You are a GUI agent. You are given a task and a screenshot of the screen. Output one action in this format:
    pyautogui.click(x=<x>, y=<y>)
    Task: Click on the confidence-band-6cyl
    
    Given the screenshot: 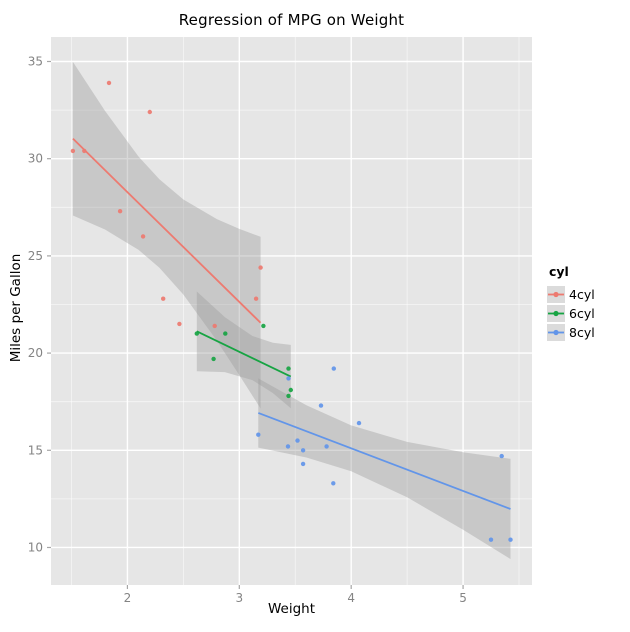 What is the action you would take?
    pyautogui.click(x=243, y=350)
    